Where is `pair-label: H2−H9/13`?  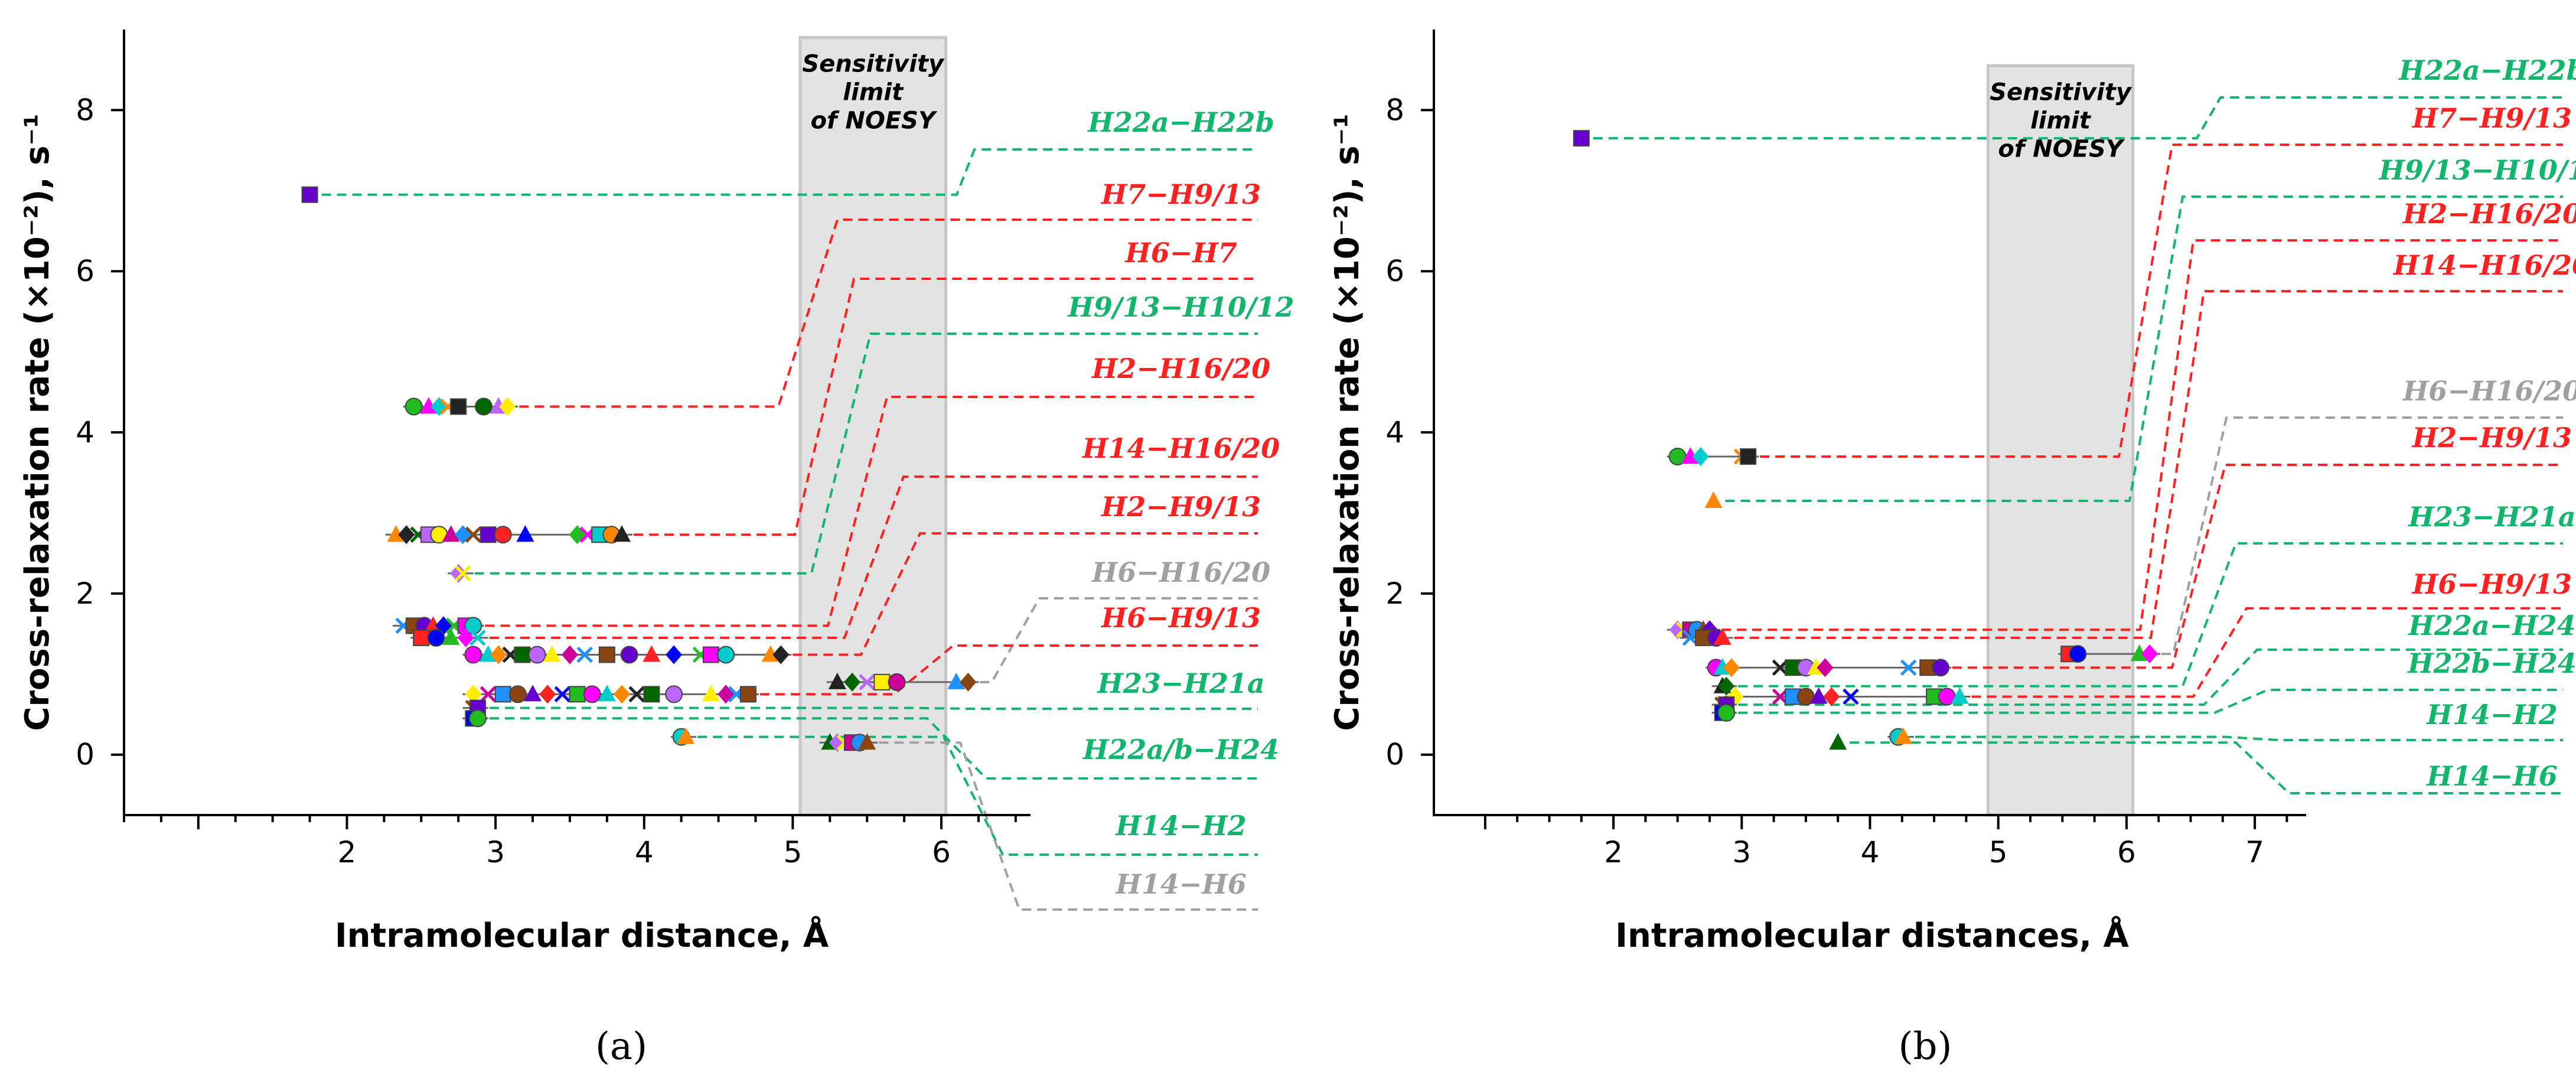
pair-label: H2−H9/13 is located at coordinates (2491, 438).